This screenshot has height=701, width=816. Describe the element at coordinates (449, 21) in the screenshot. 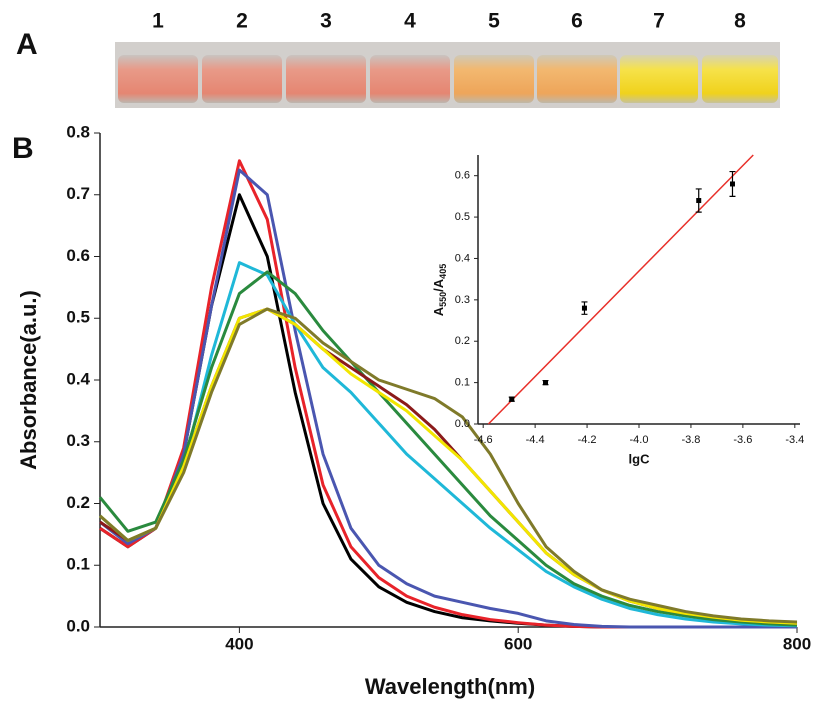

I see `photo-labels: 1 2 3 4 5 6 7 8` at that location.